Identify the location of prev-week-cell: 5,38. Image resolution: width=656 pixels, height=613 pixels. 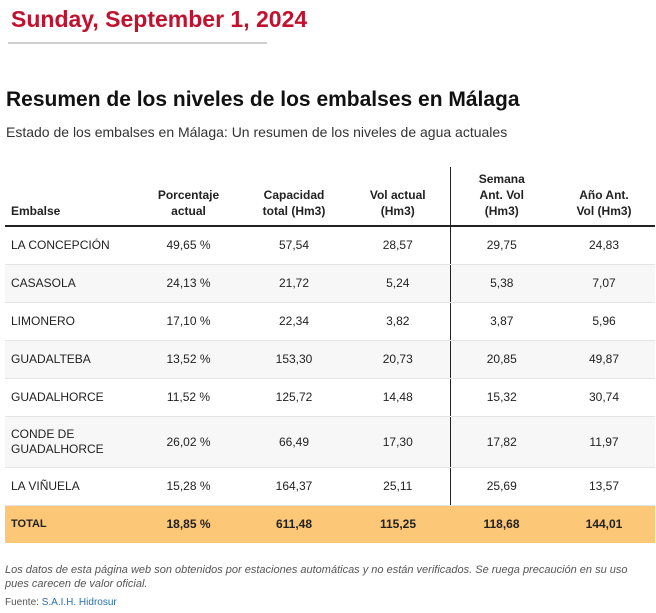
(501, 283).